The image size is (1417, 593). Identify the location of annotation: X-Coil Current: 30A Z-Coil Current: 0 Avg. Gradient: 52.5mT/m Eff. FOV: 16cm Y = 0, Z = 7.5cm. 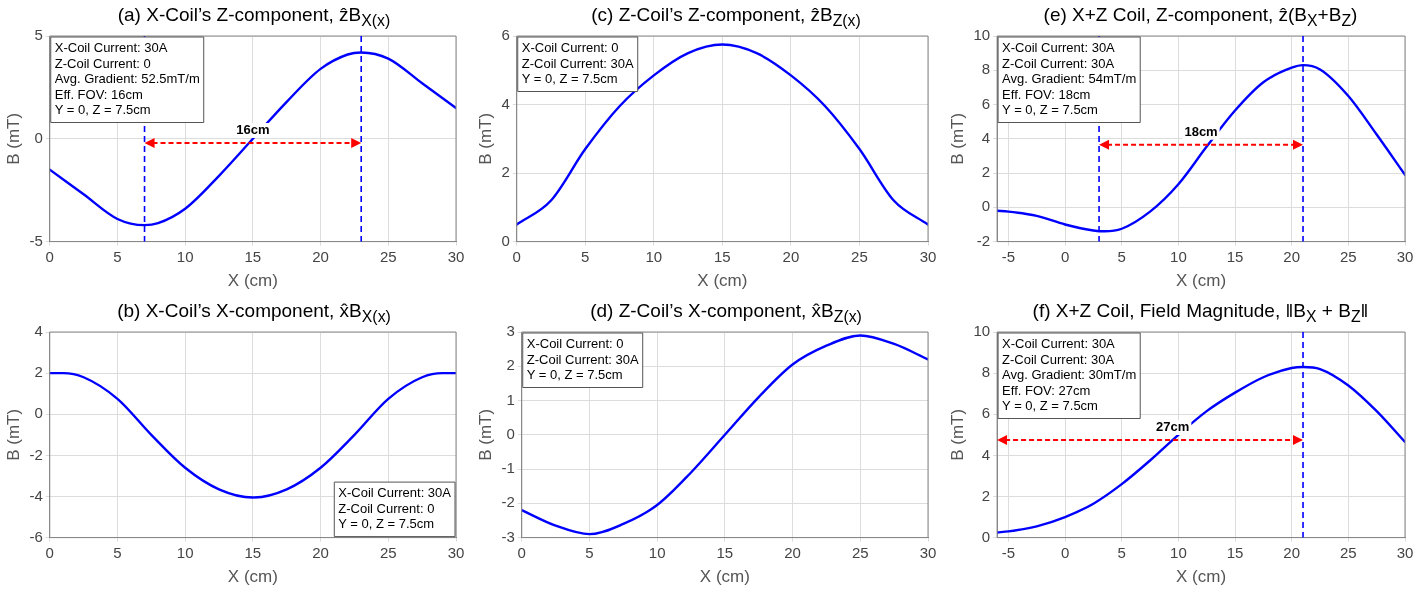
(127, 79).